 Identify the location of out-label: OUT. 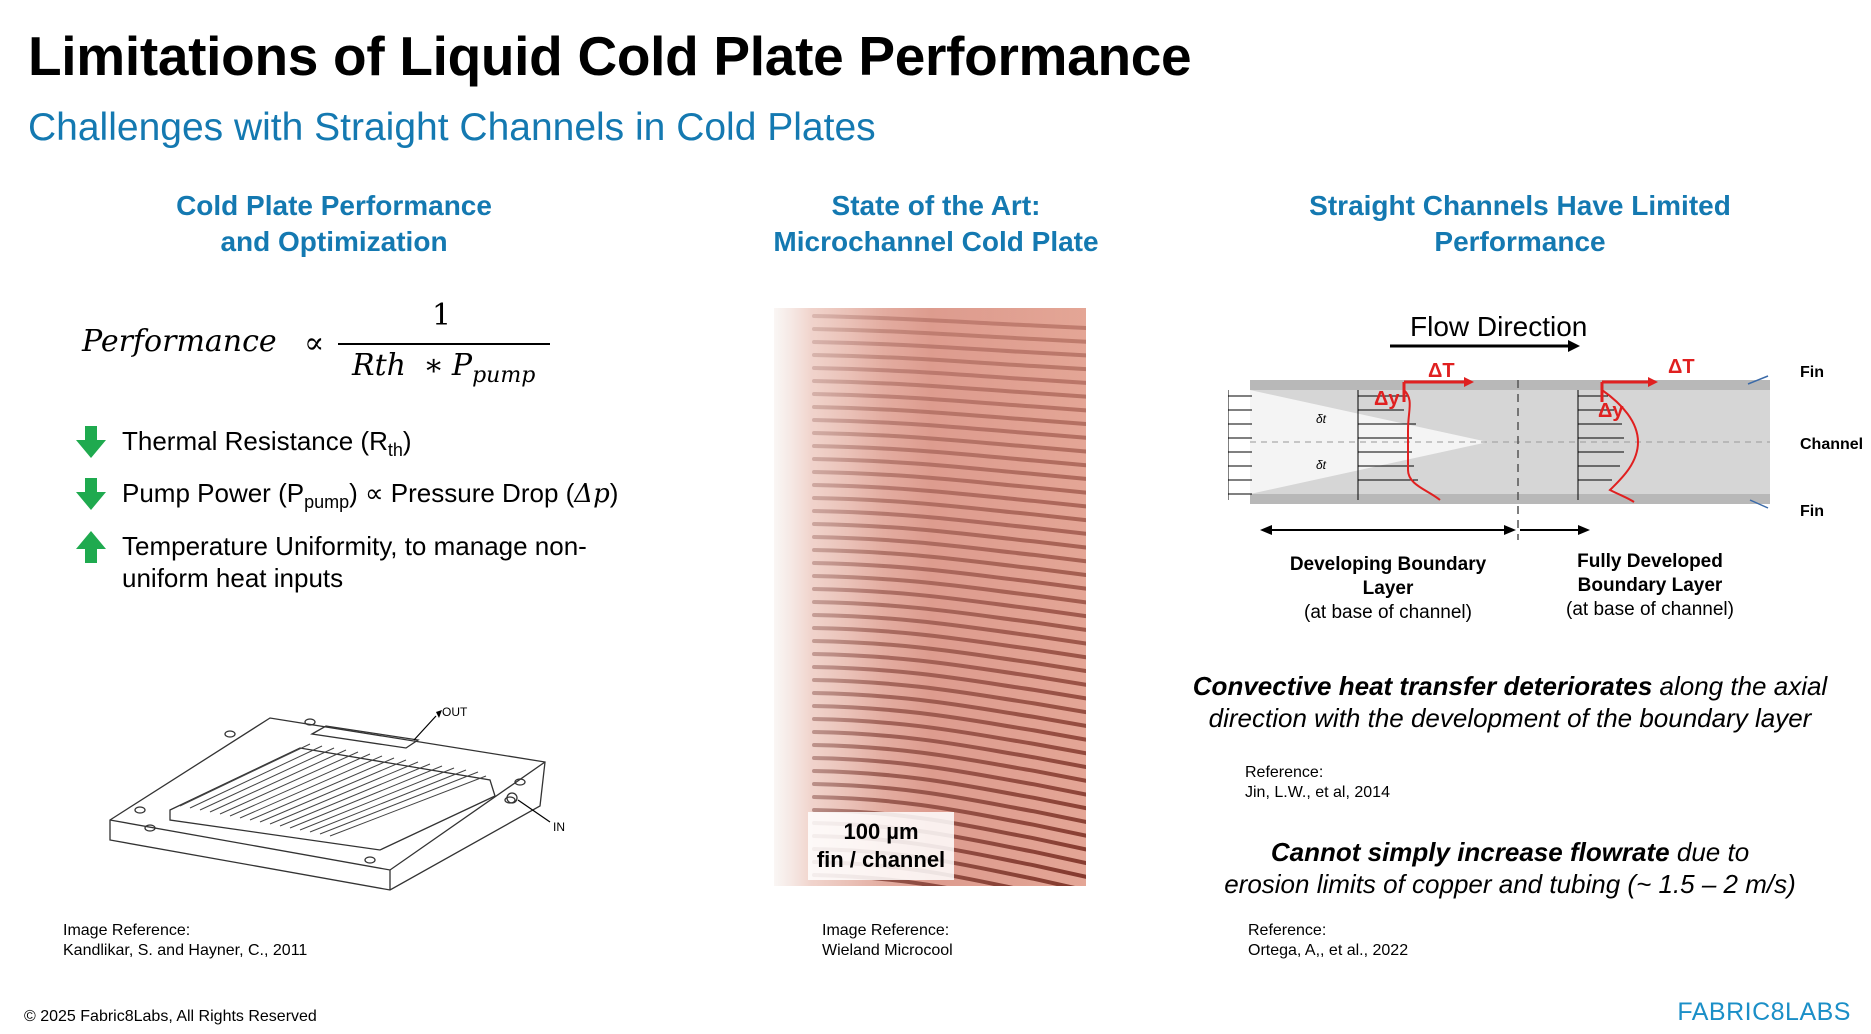
(455, 712).